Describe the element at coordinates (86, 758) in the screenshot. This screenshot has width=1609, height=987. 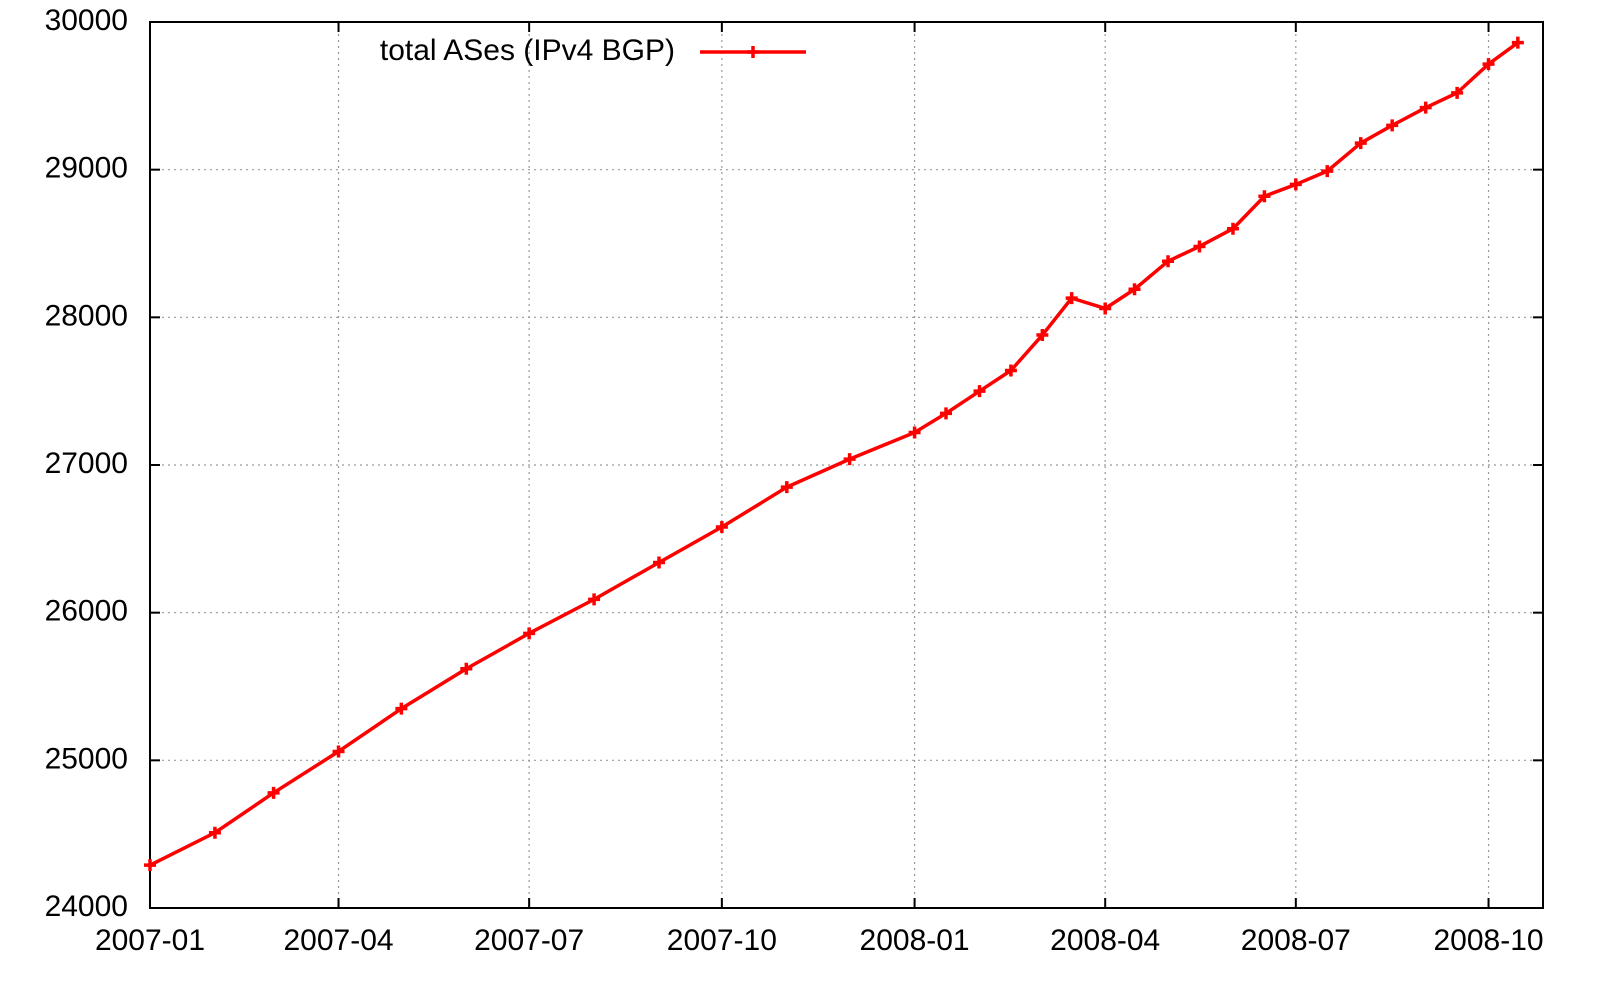
I see `y-tick-label: 25000` at that location.